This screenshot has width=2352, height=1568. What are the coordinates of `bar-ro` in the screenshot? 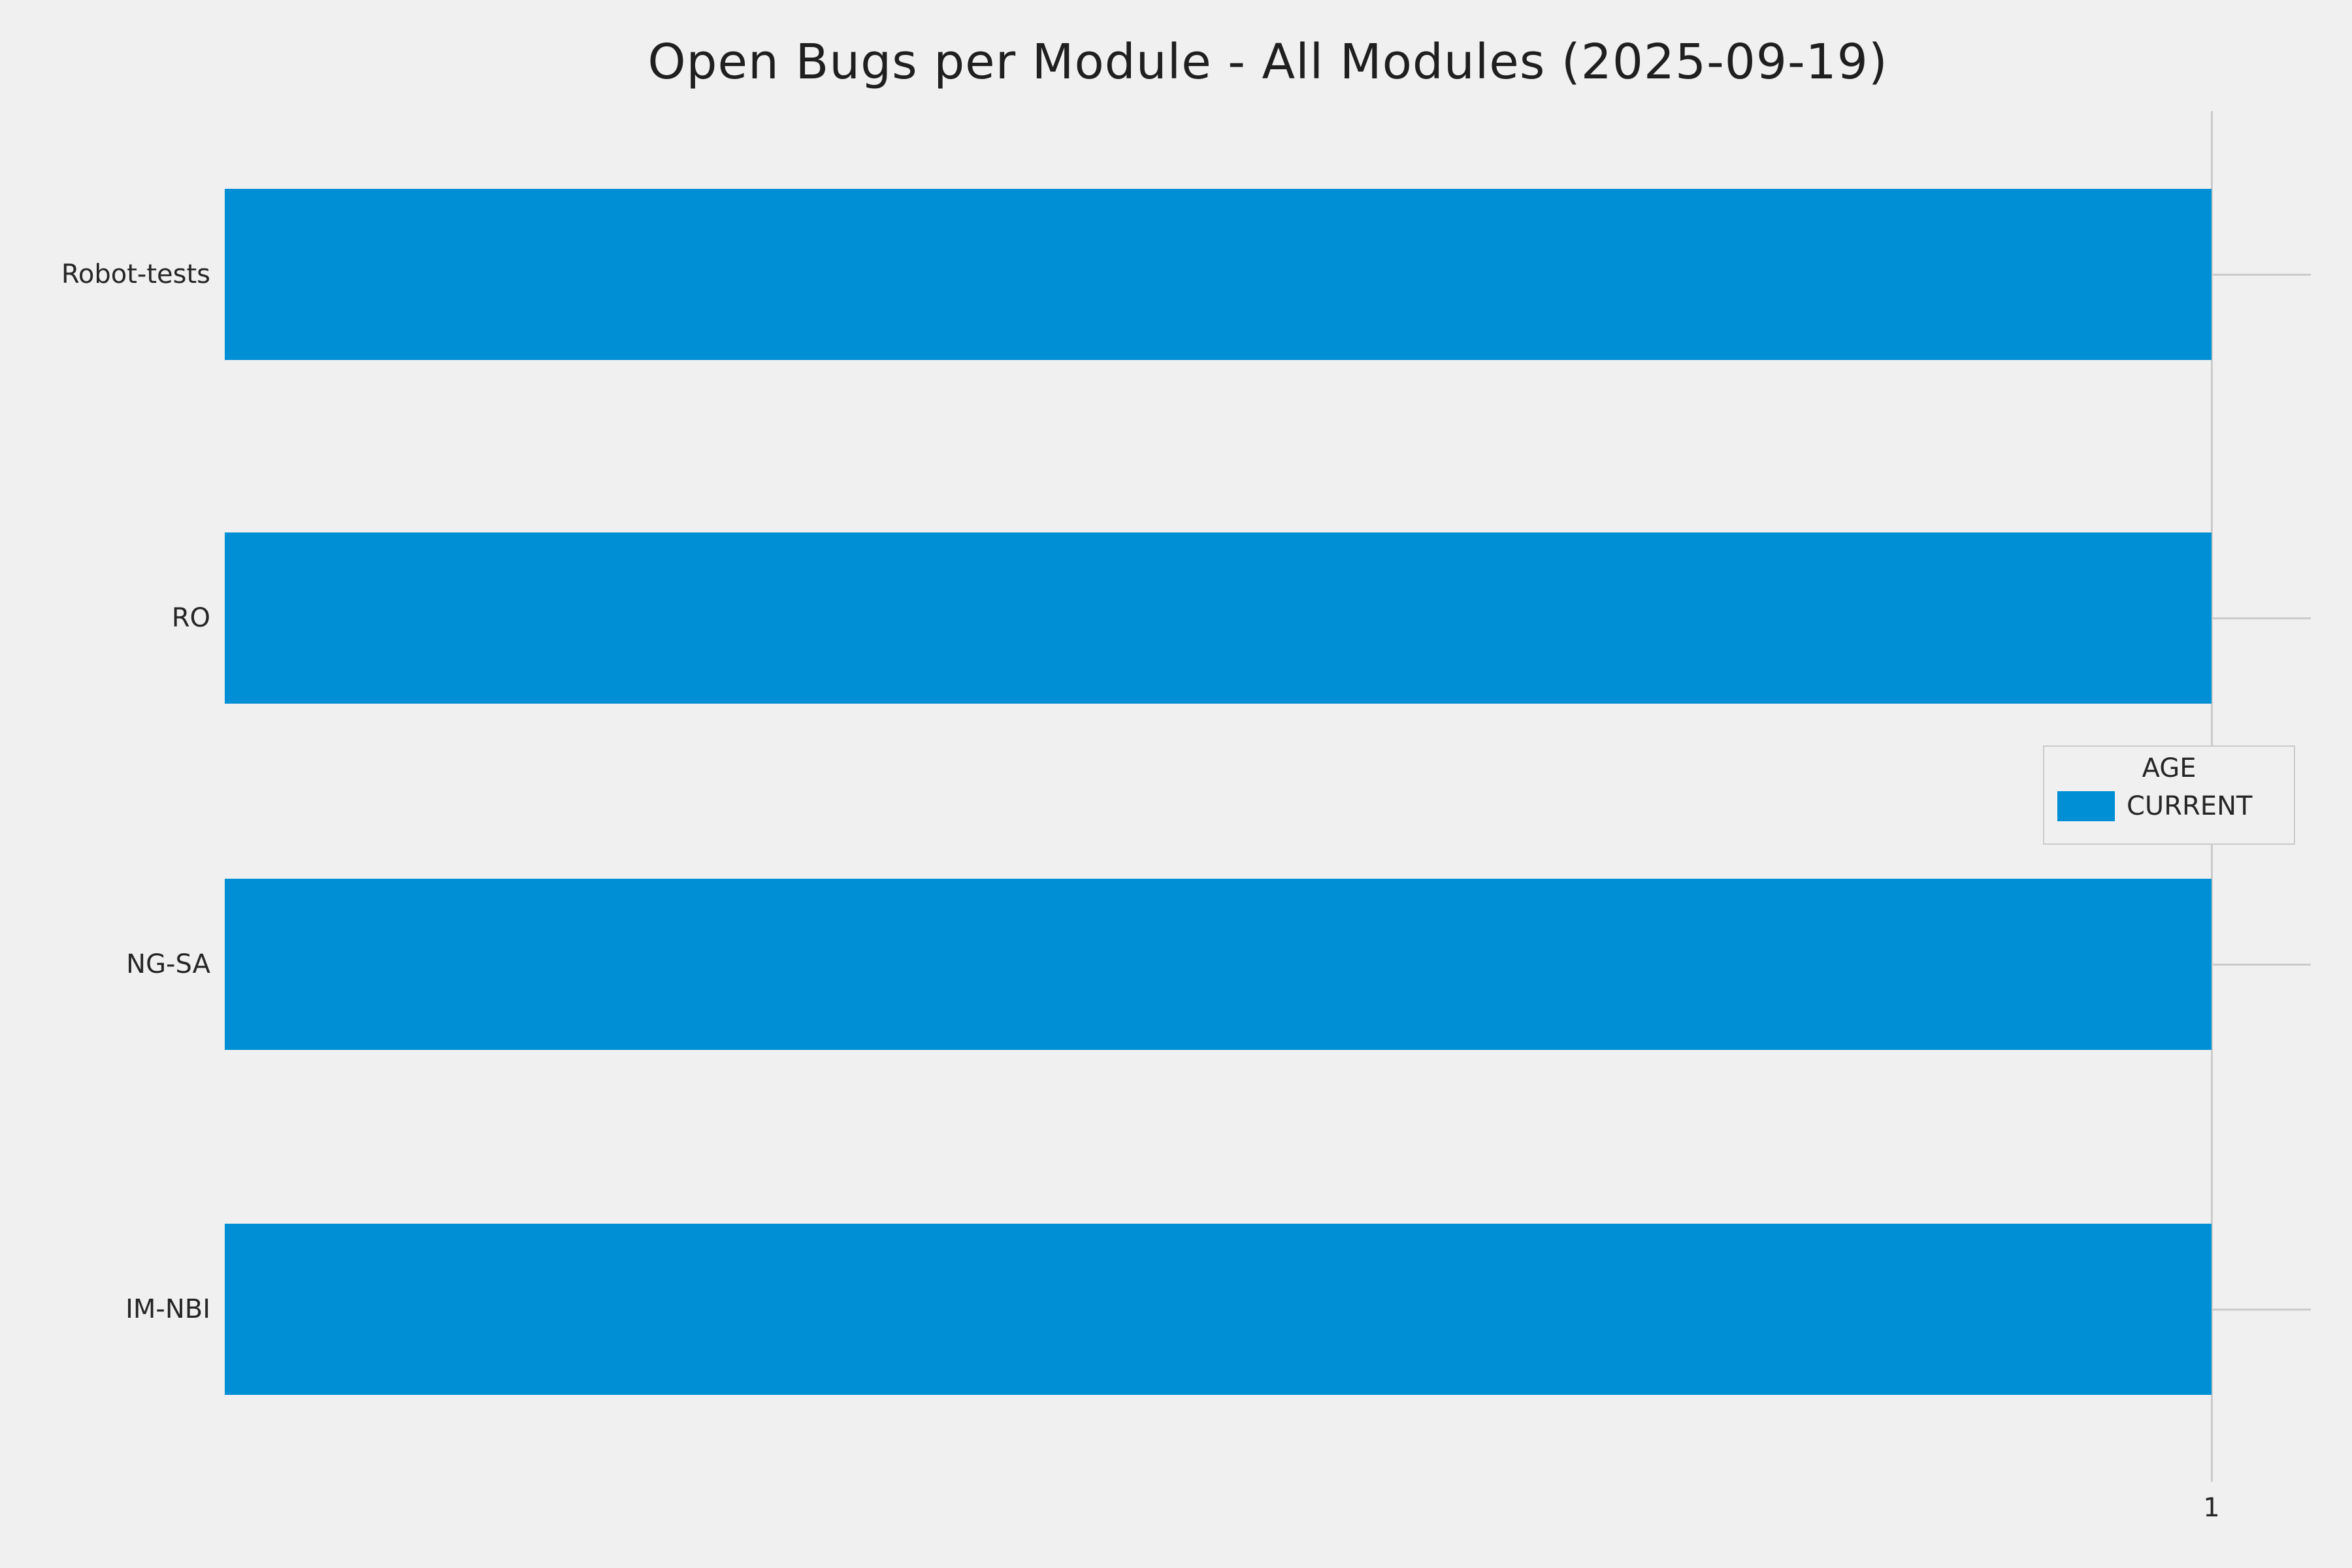 It's located at (1218, 618).